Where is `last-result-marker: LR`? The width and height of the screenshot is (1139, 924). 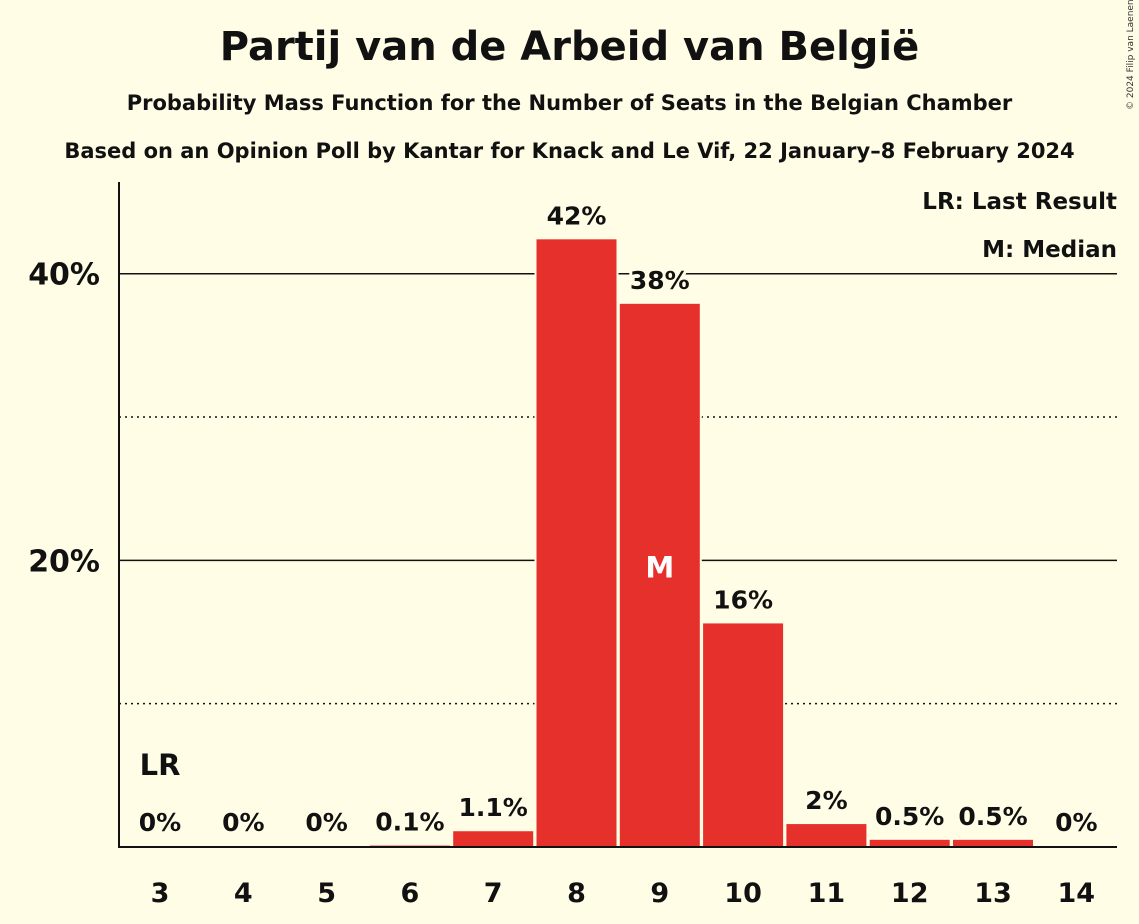 last-result-marker: LR is located at coordinates (160, 765).